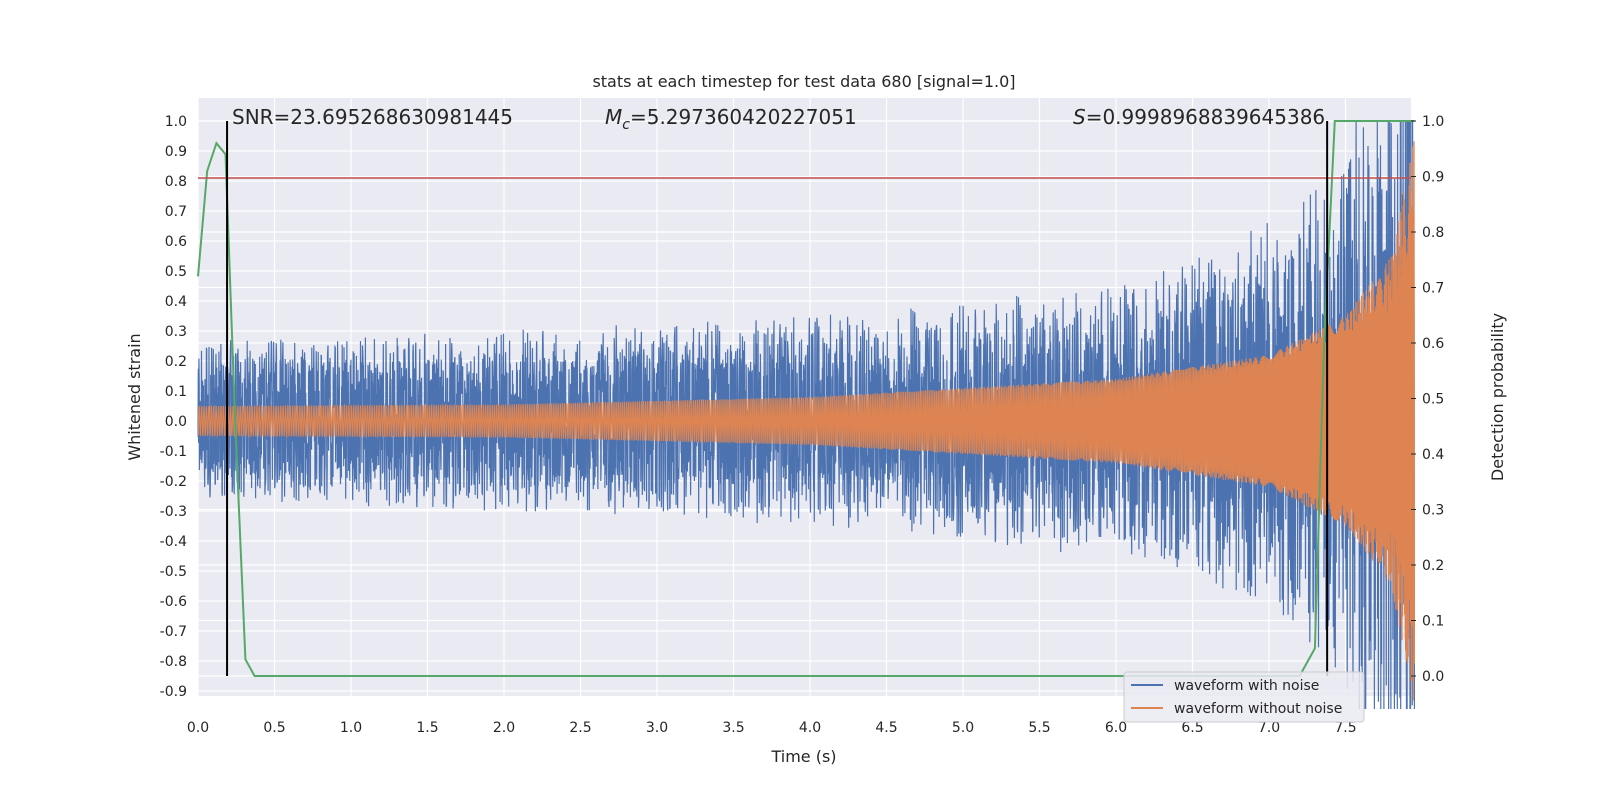 The height and width of the screenshot is (800, 1600). What do you see at coordinates (176, 182) in the screenshot?
I see `y-left-tick-label: 0.8` at bounding box center [176, 182].